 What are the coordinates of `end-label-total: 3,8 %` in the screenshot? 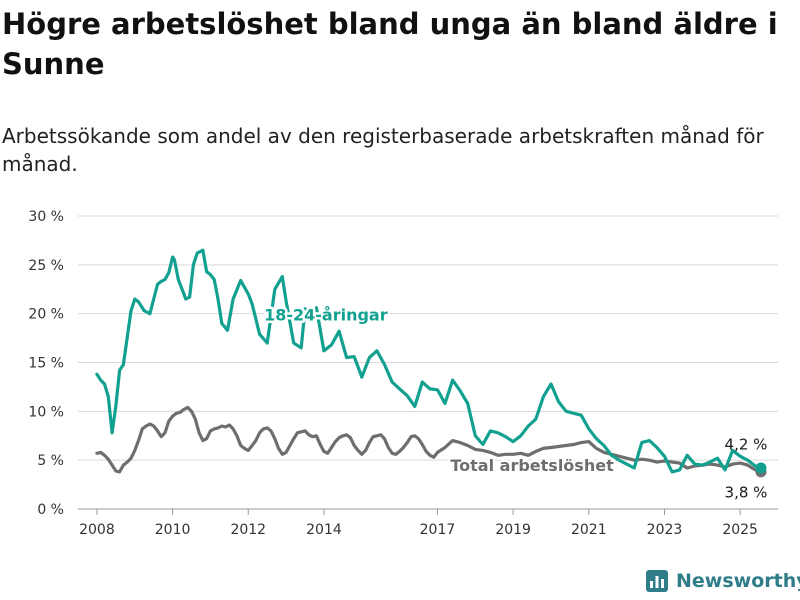 It's located at (746, 492).